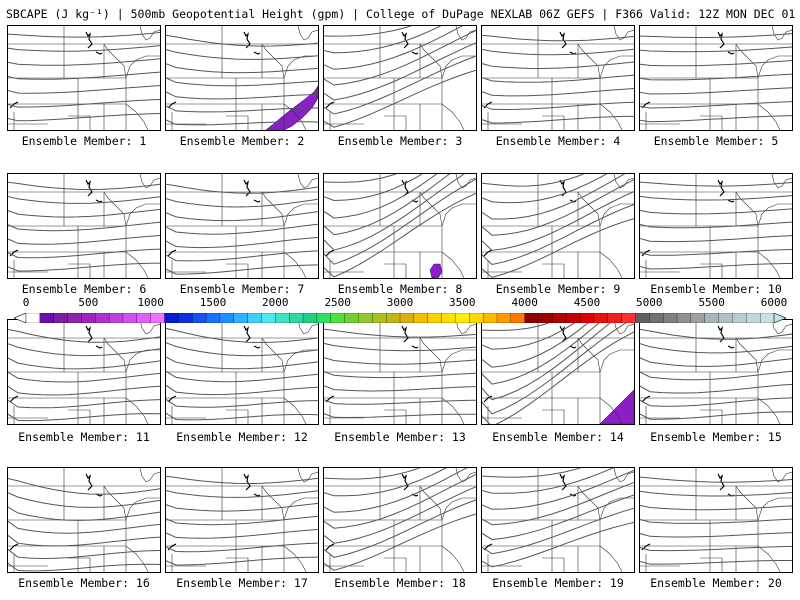 Image resolution: width=800 pixels, height=600 pixels. Describe the element at coordinates (84, 437) in the screenshot. I see `member-caption: Ensemble Member: 11` at that location.